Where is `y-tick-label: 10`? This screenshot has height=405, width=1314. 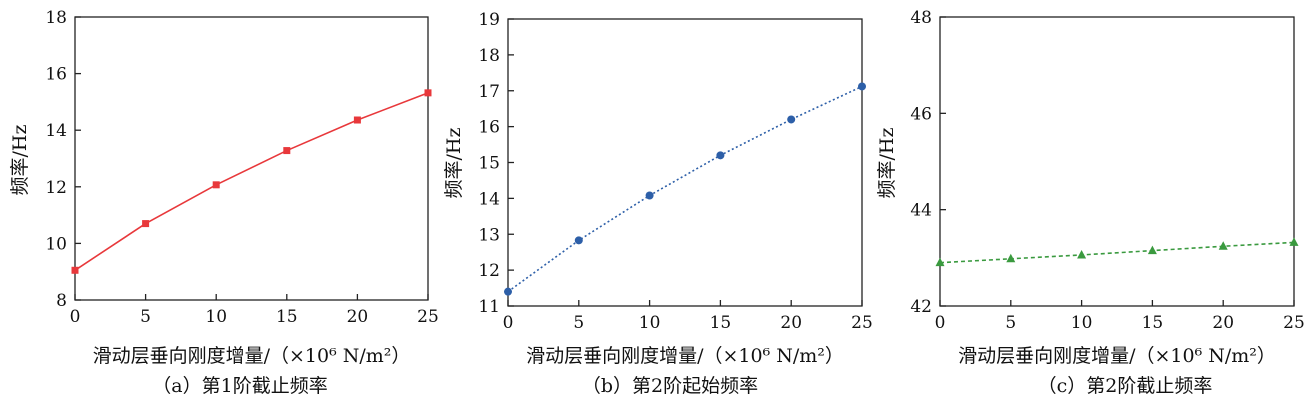
y-tick-label: 10 is located at coordinates (56, 244).